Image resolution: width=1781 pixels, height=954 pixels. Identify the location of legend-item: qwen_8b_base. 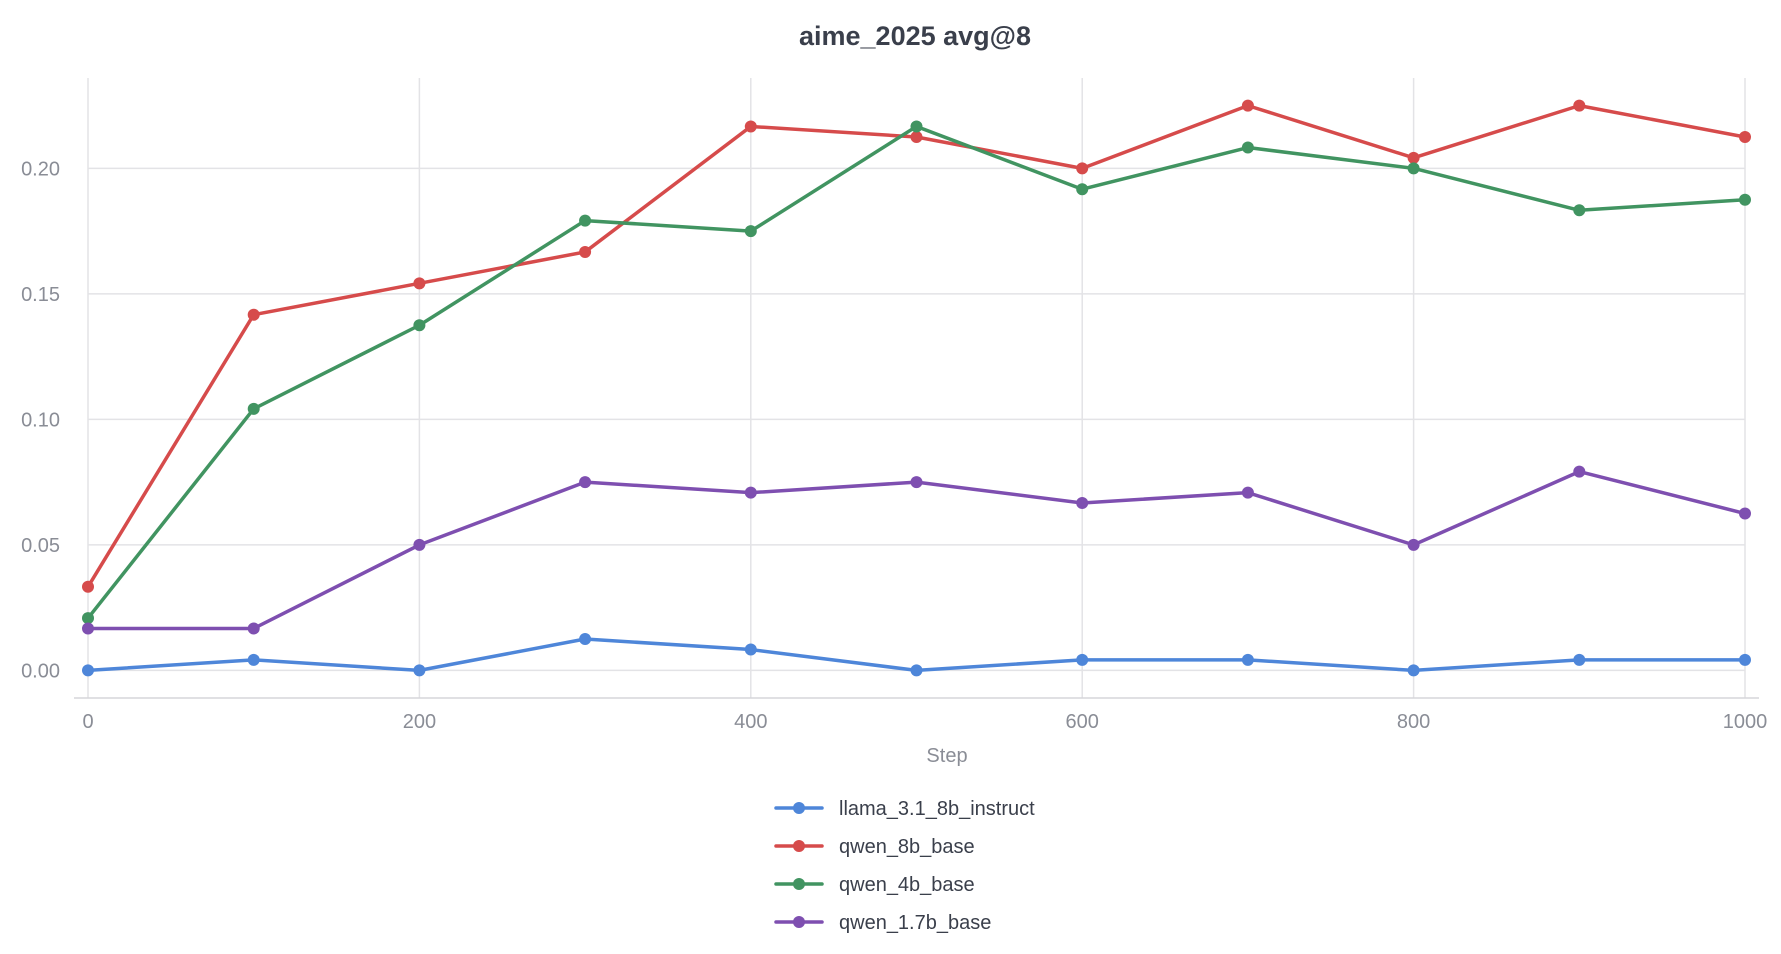
(874, 847).